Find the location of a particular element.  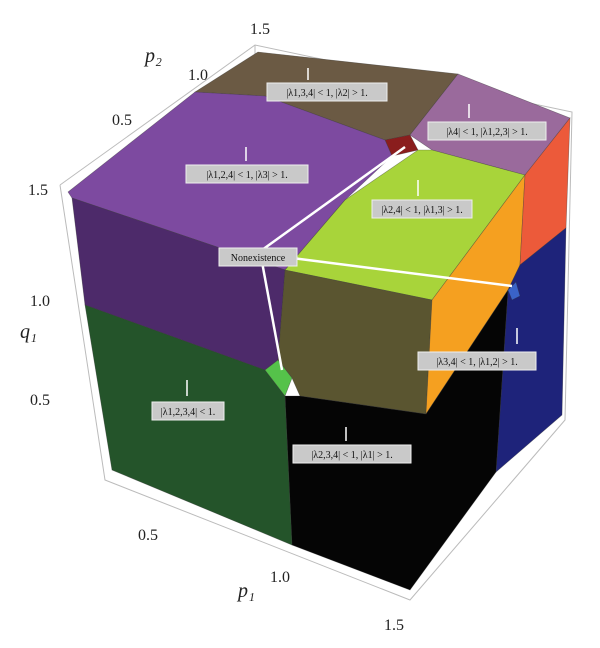

pointers is located at coordinates (386, 258).